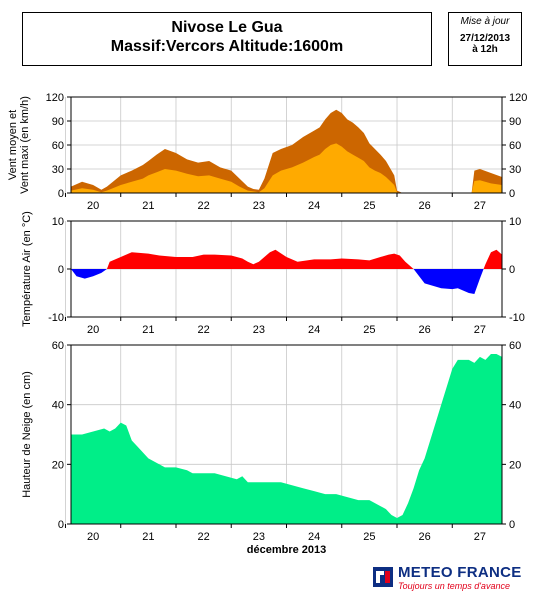 This screenshot has height=595, width=538. I want to click on snow-xtick-label: 20, so click(93, 537).